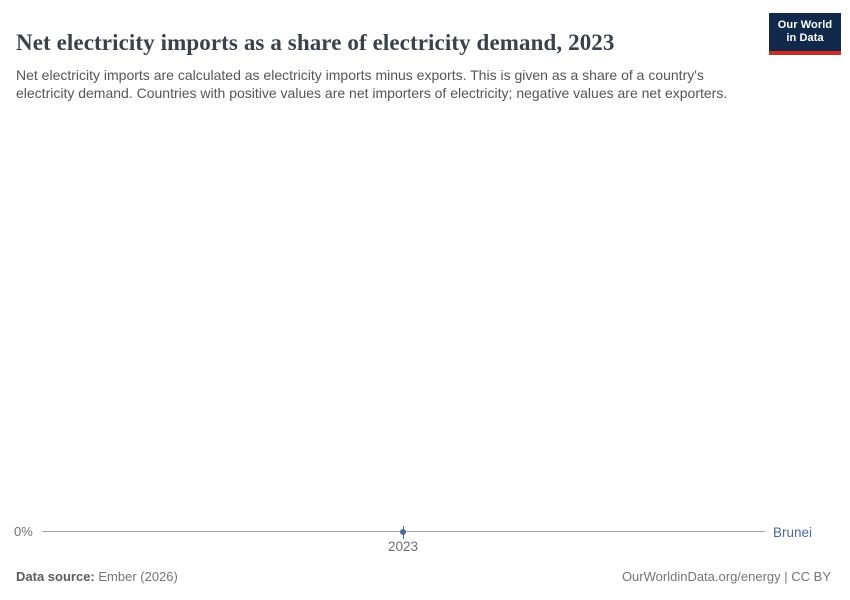  I want to click on data-source-value: Ember (2026), so click(136, 576).